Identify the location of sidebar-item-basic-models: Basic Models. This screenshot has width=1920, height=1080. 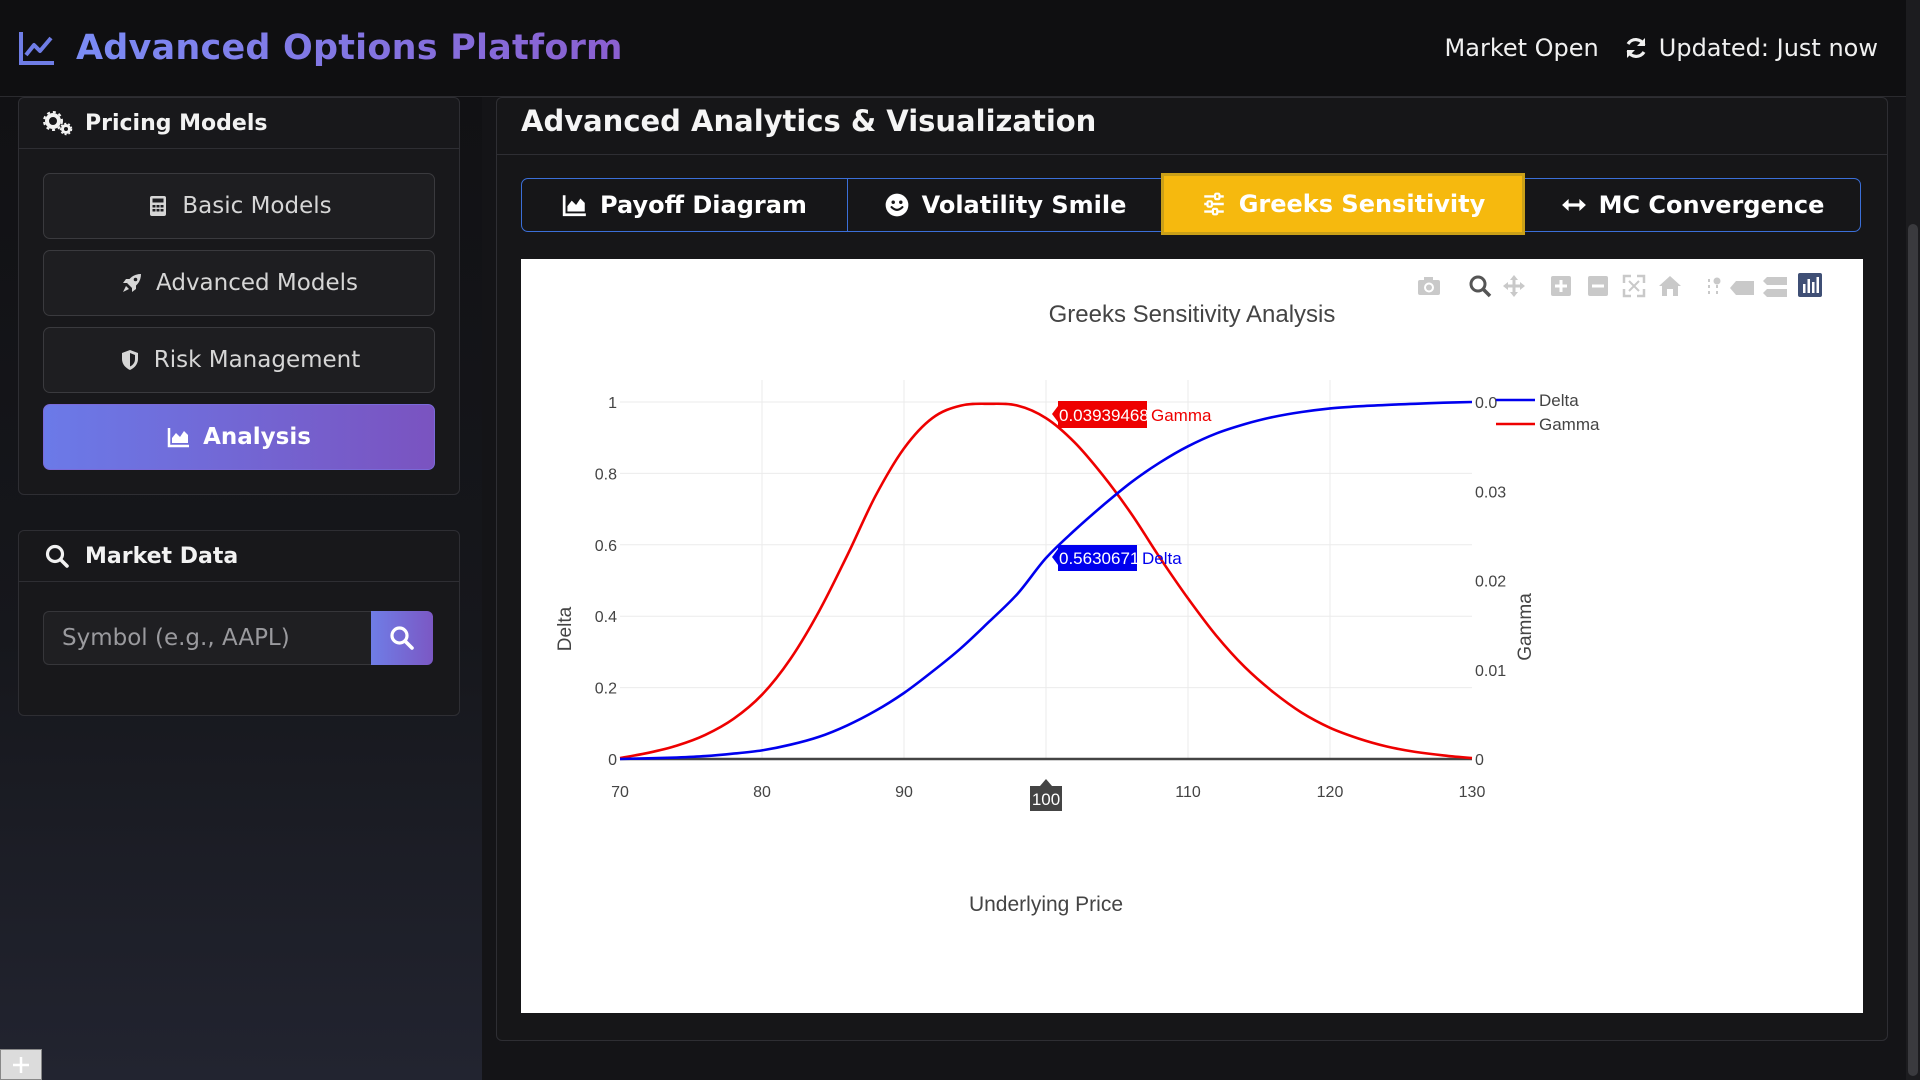
(239, 206).